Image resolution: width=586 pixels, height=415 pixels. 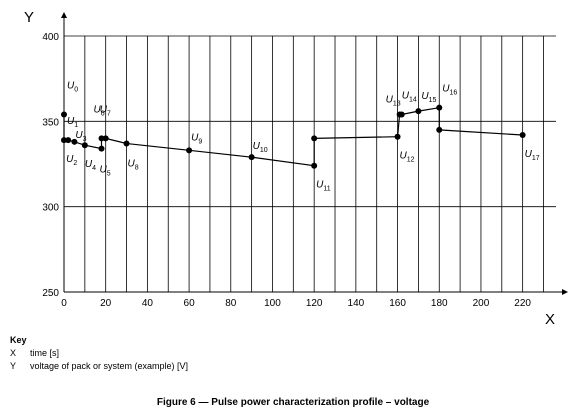 I want to click on data-point-label: U4, so click(x=90, y=165).